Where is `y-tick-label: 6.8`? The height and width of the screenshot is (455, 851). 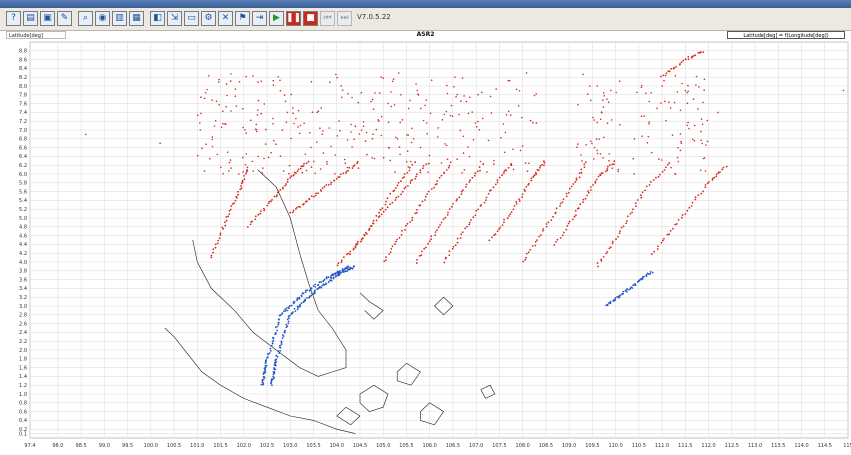
y-tick-label: 6.8 is located at coordinates (23, 140).